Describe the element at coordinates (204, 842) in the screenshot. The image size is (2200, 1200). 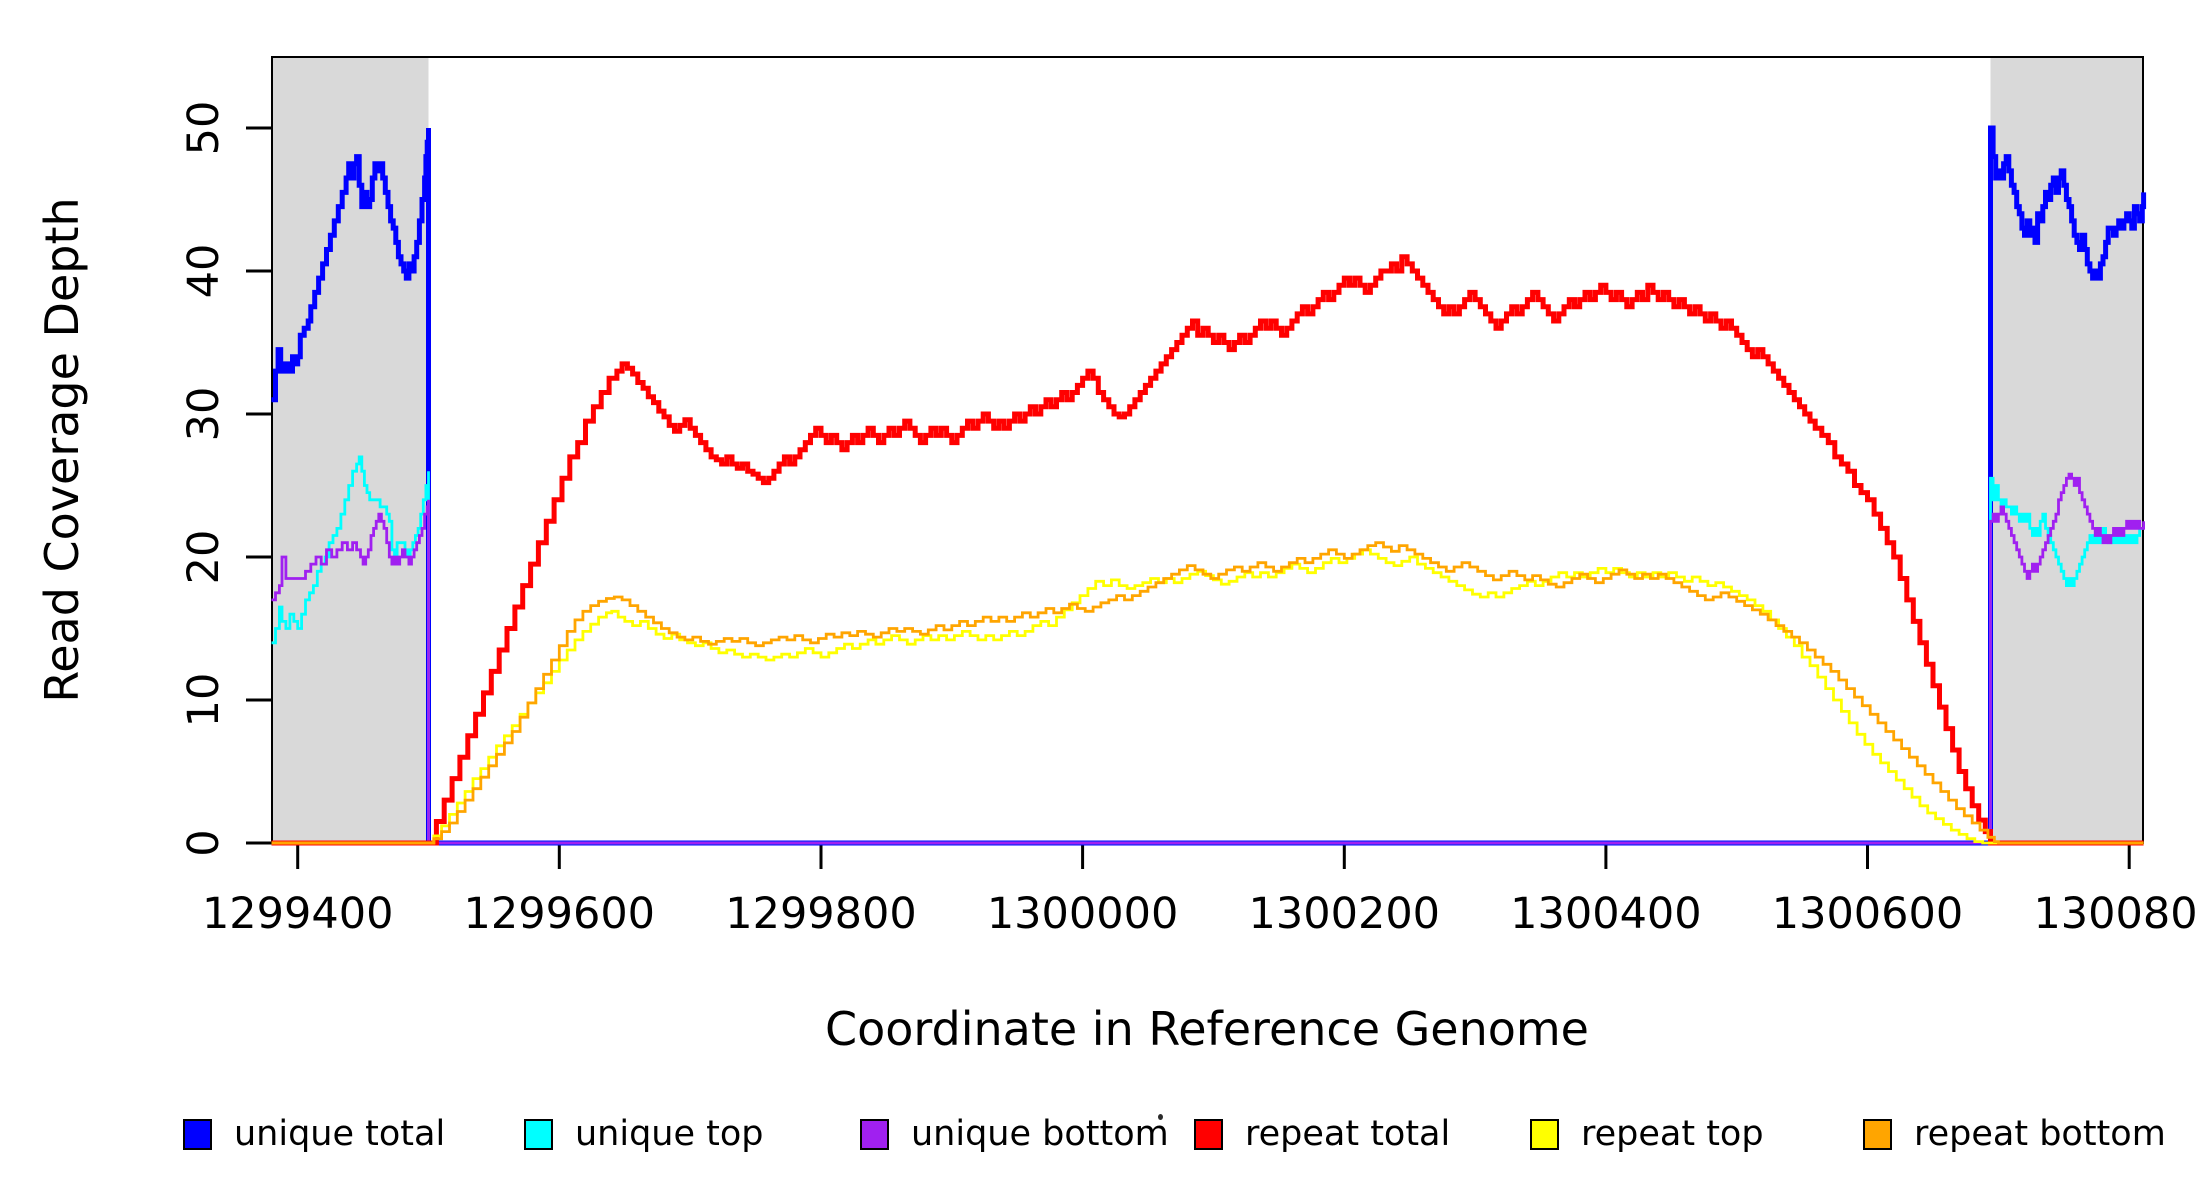
I see `y-tick-label: 0` at that location.